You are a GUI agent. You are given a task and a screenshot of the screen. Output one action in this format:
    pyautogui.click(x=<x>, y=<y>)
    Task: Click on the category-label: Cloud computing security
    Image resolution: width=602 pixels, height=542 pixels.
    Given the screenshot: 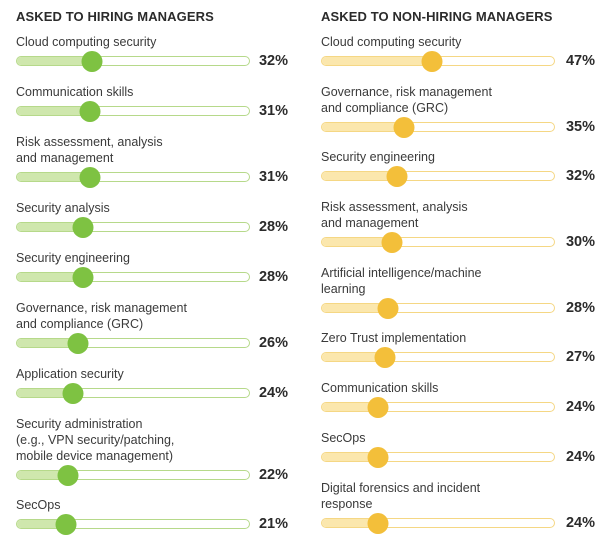 What is the action you would take?
    pyautogui.click(x=123, y=42)
    